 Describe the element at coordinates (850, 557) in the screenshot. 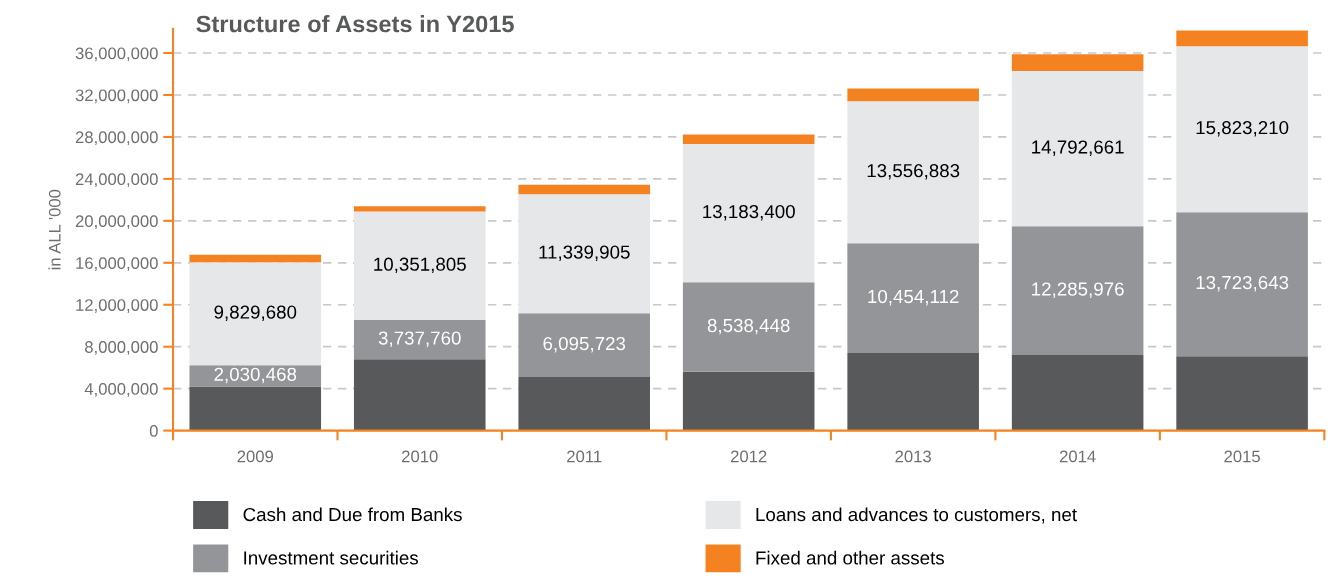

I see `legend-label: Fixed and other assets` at that location.